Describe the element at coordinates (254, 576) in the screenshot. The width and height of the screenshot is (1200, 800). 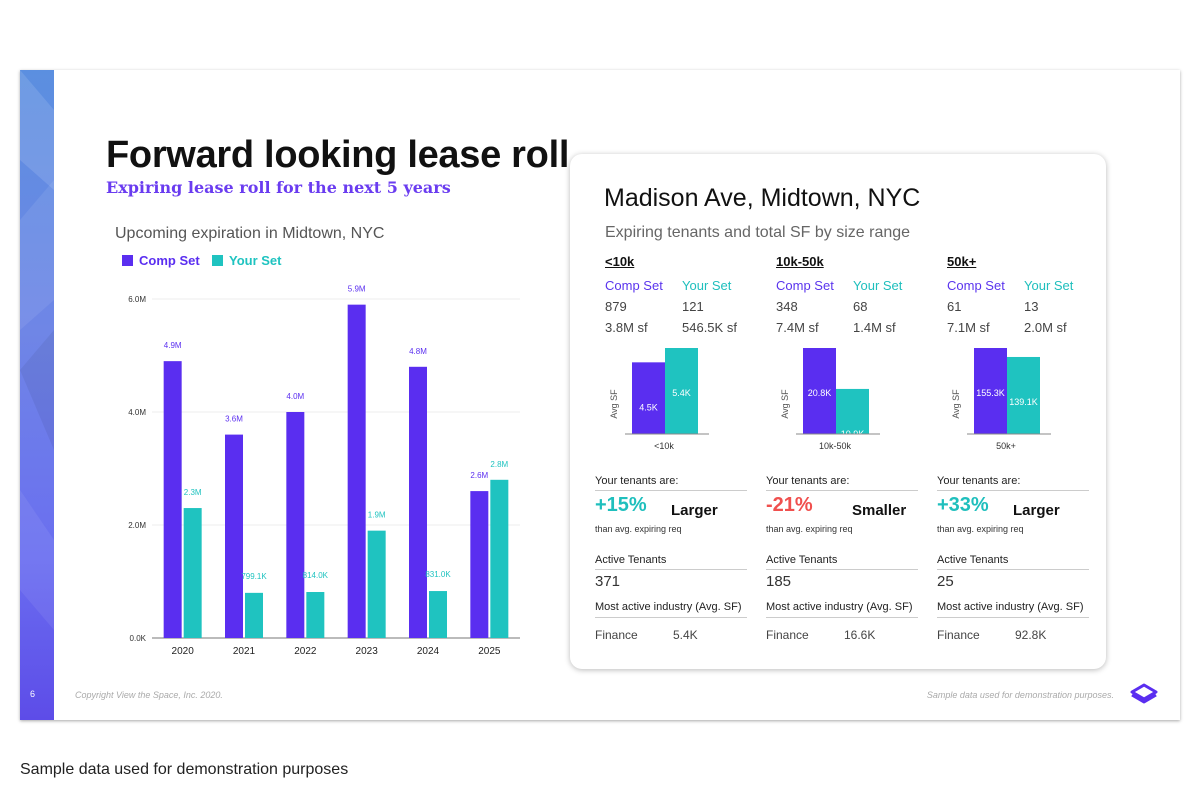
I see `bar-label-your-set: 799.1K` at that location.